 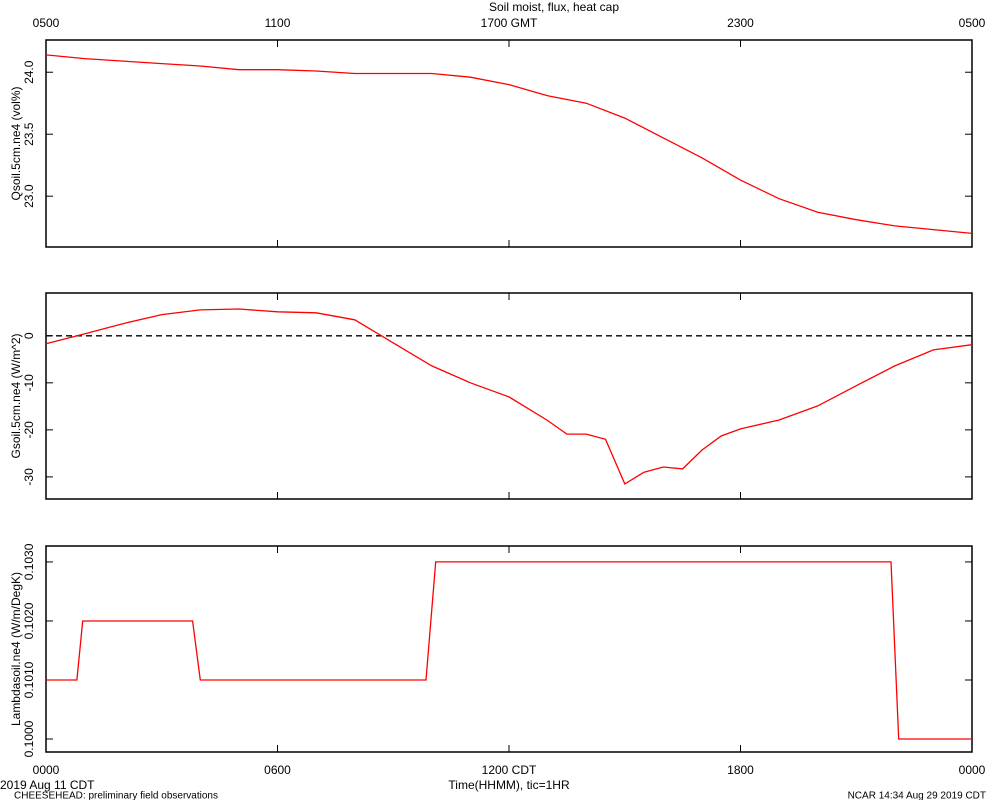 What do you see at coordinates (509, 23) in the screenshot?
I see `x2-tick-label: 1700 GMT` at bounding box center [509, 23].